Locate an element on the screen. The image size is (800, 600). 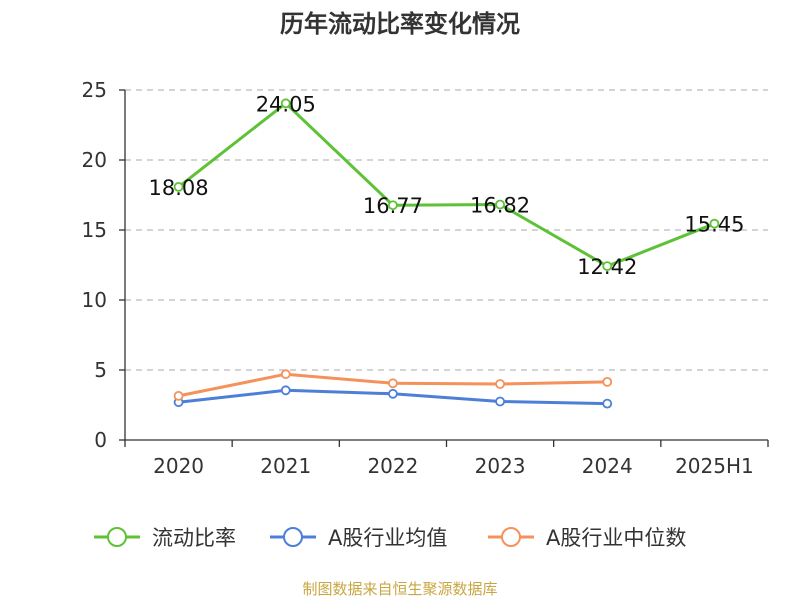
y-tick-label: 15 is located at coordinates (94, 230).